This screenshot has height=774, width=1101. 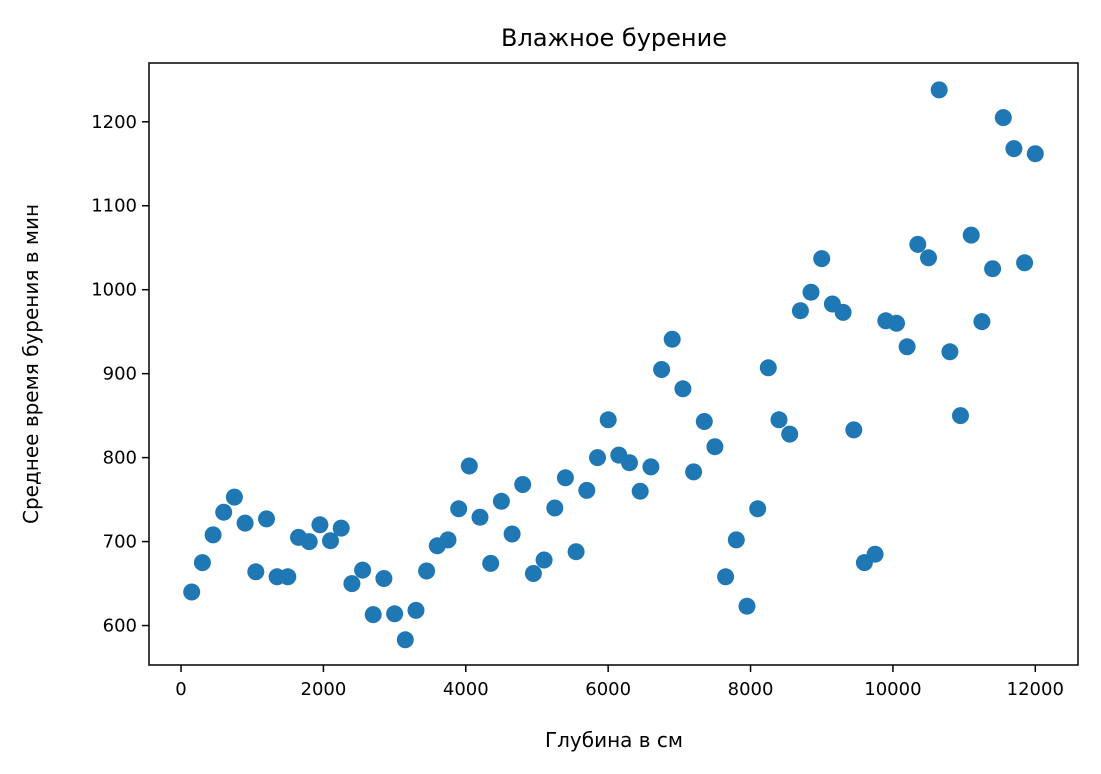 I want to click on y-tick-label: 900, so click(x=120, y=374).